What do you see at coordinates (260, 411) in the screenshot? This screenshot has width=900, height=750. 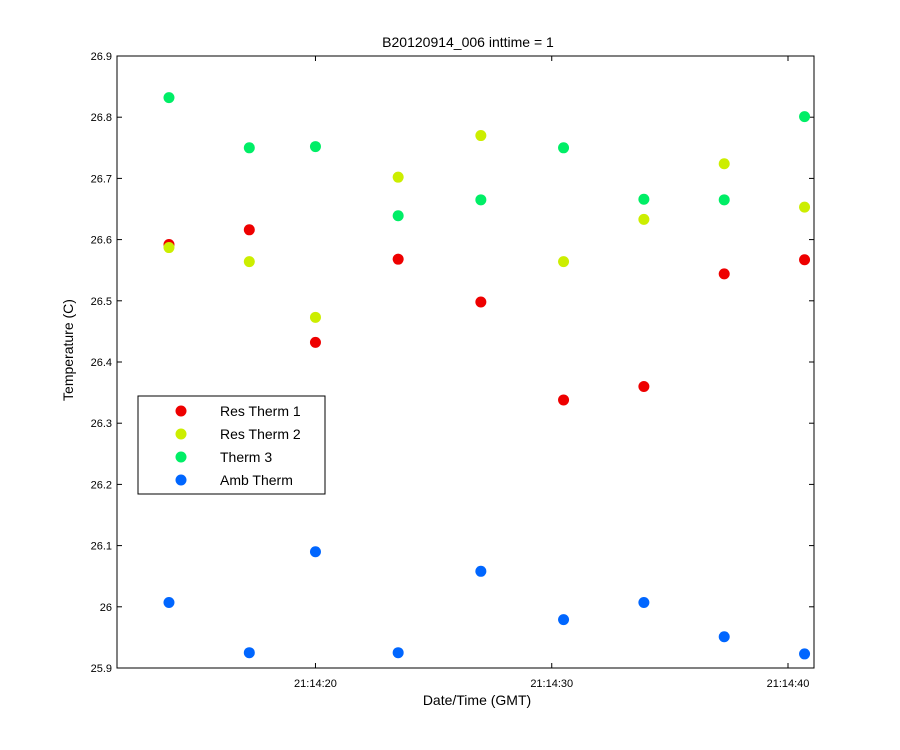 I see `legend-label: Res Therm 1` at bounding box center [260, 411].